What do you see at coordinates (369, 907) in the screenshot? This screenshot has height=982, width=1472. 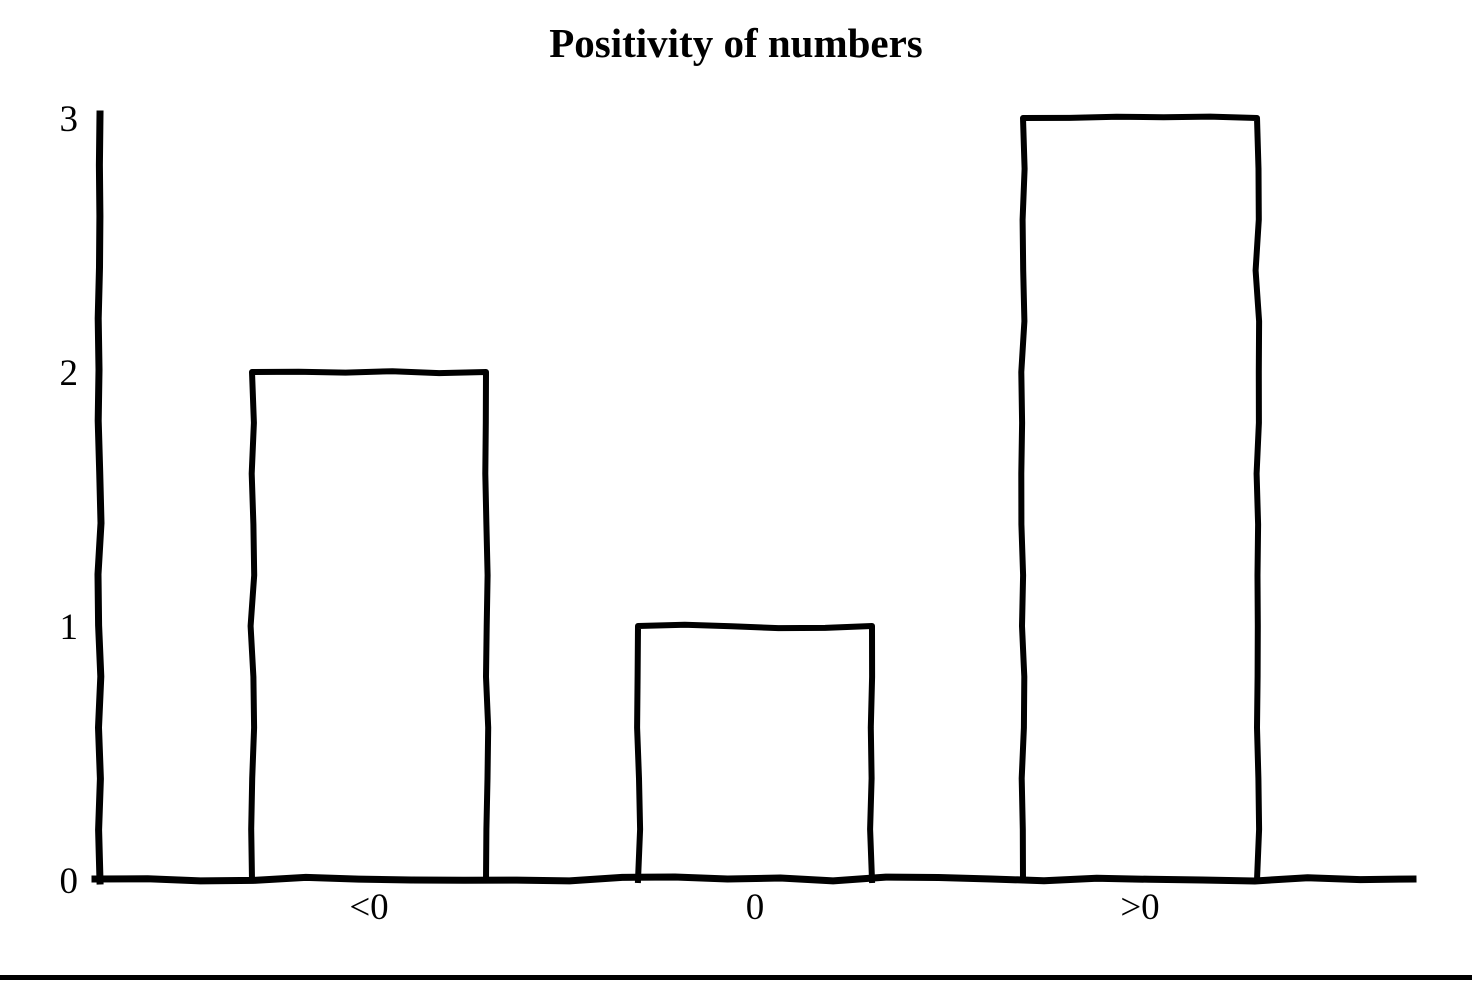 I see `x-category-label-negative: <0` at bounding box center [369, 907].